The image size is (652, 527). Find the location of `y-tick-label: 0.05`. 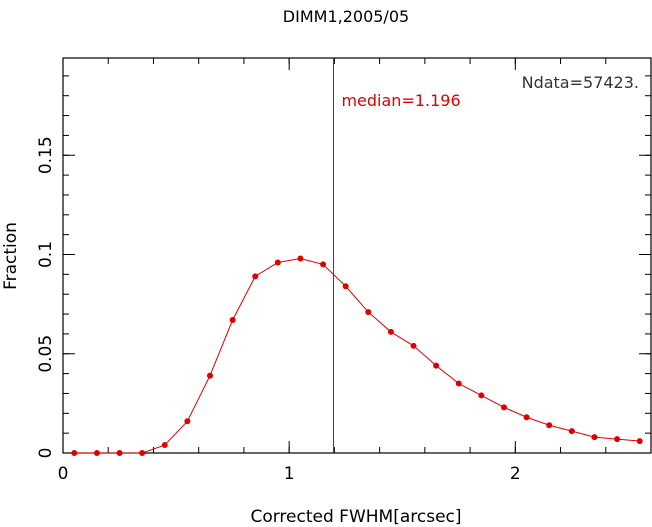

y-tick-label: 0.05 is located at coordinates (46, 354).